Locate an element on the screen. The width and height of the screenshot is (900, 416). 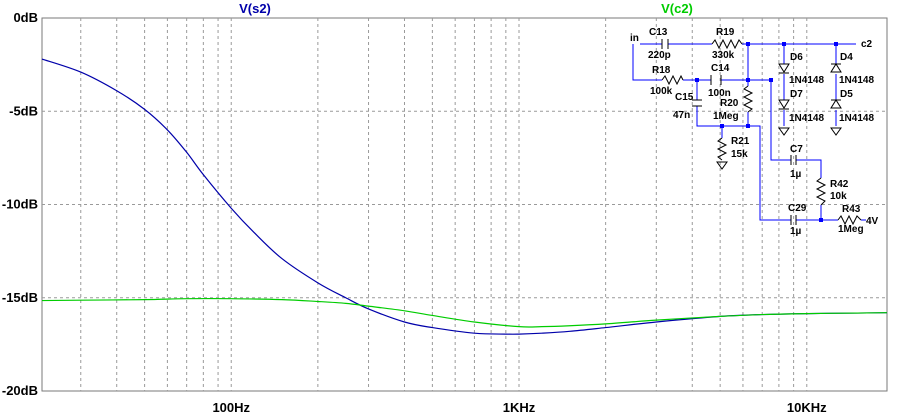
series-line-vc2 is located at coordinates (464, 312).